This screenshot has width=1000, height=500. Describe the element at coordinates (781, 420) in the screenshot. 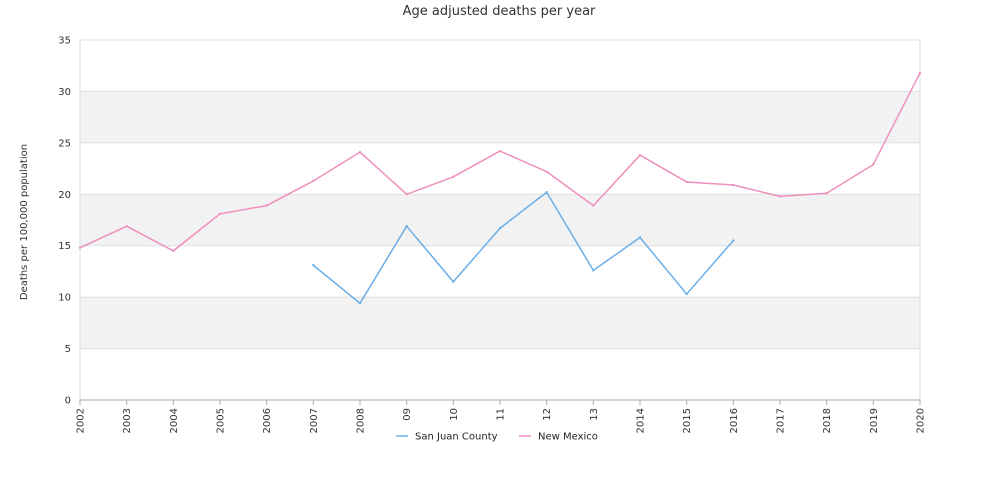

I see `x-tick-label: 2017` at that location.